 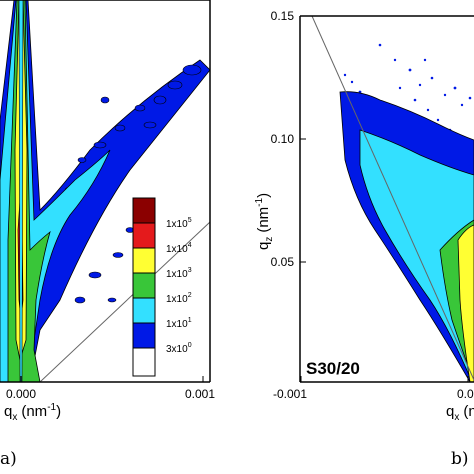 What do you see at coordinates (179, 323) in the screenshot?
I see `colorbar-label-4: 1x10¹` at bounding box center [179, 323].